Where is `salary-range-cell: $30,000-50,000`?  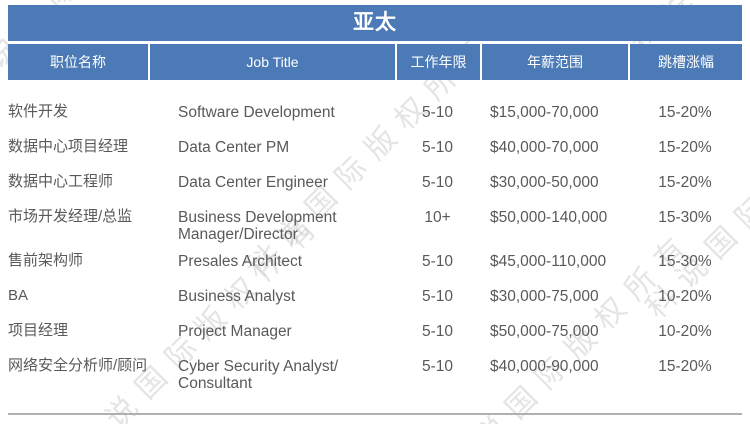 salary-range-cell: $30,000-50,000 is located at coordinates (544, 182).